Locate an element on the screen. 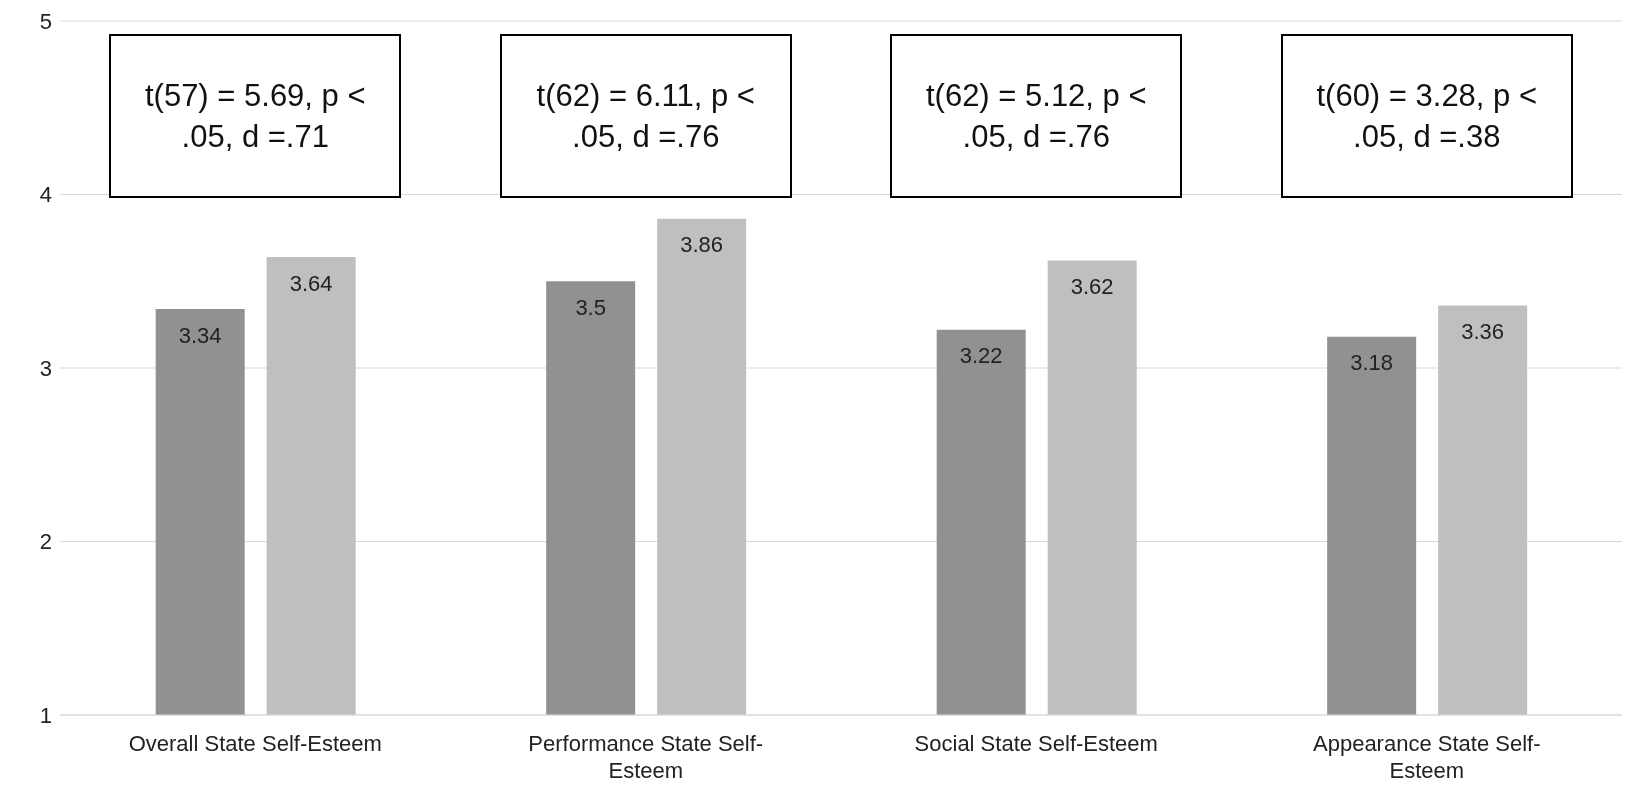 This screenshot has height=809, width=1636. text-box: t(60) = 3.28, p < .05, d =.38 is located at coordinates (1426, 116).